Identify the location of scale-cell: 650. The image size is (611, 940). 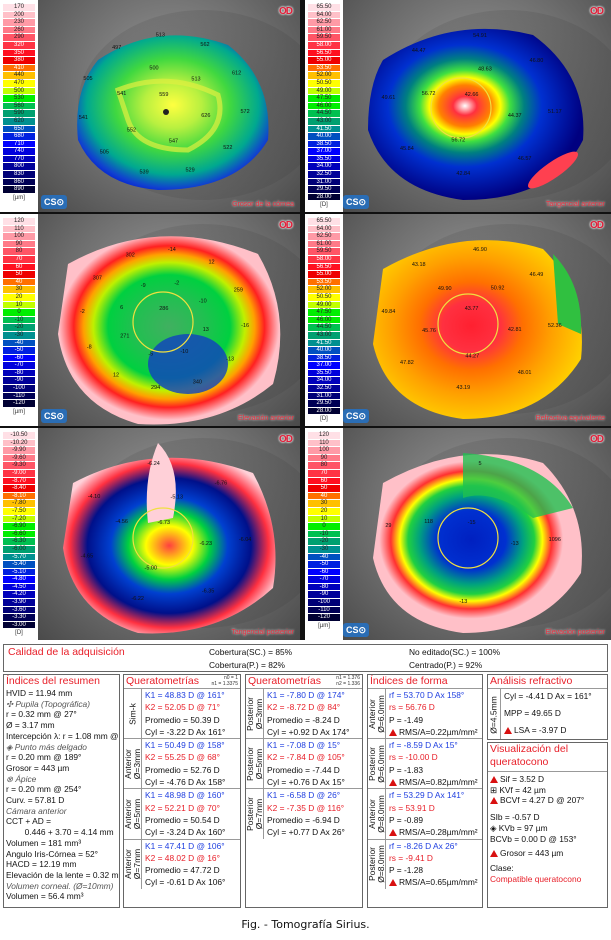
(19, 129).